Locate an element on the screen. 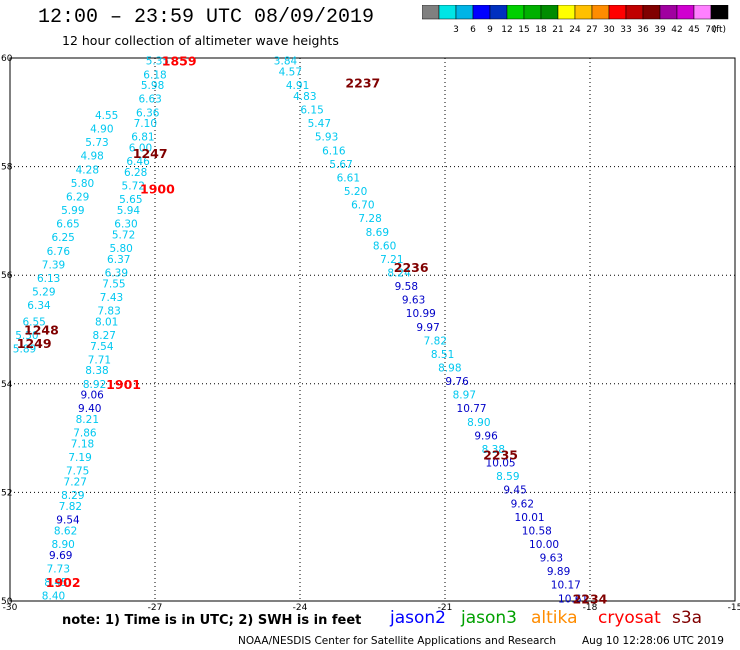  wave-height-point: 10.05 is located at coordinates (501, 464).